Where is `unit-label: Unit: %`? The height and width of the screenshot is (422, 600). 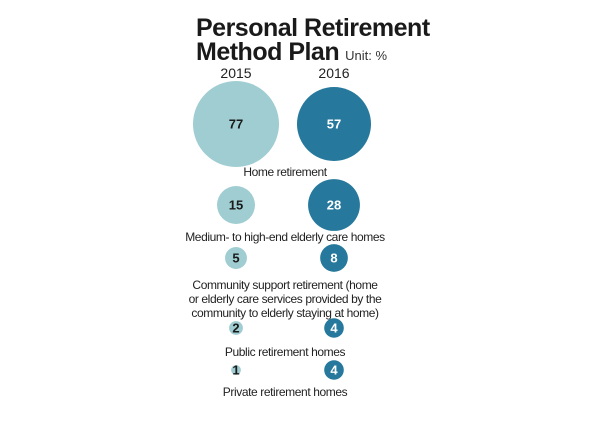 unit-label: Unit: % is located at coordinates (366, 55).